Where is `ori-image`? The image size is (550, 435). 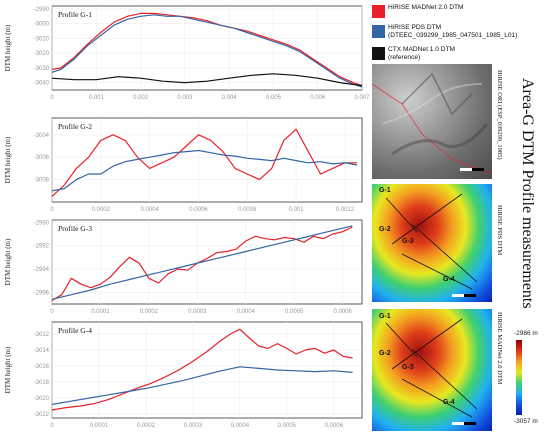
ori-image is located at coordinates (432, 121).